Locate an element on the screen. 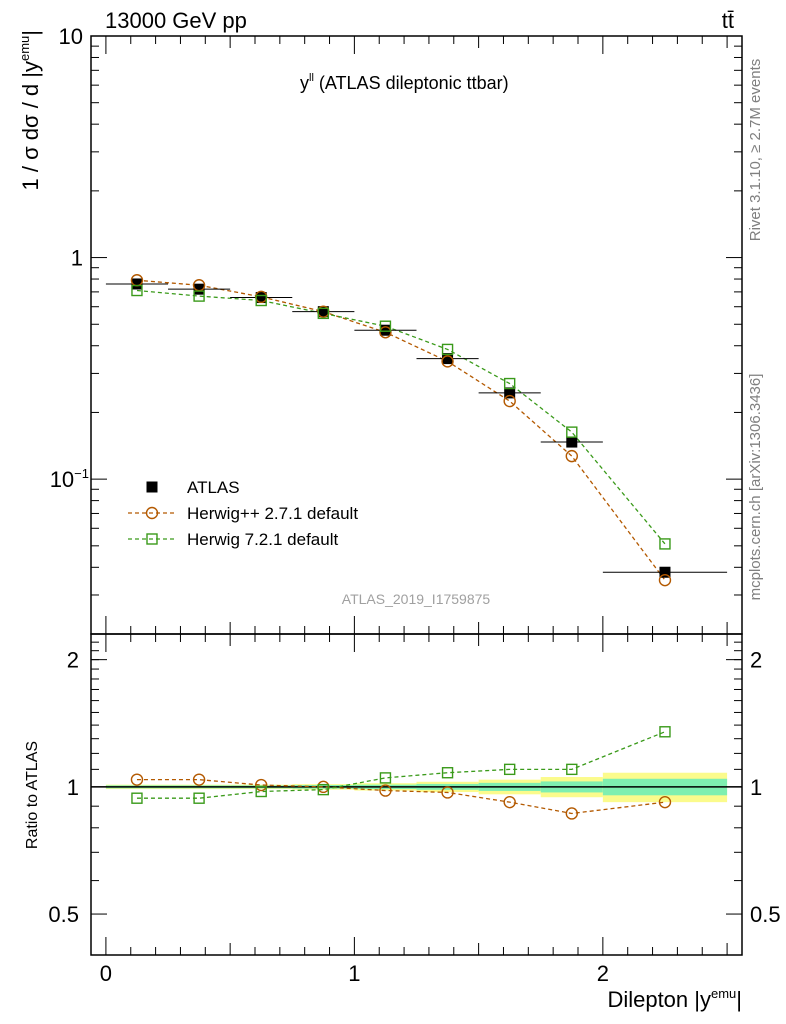 Image resolution: width=786 pixels, height=1024 pixels. plot-title-rest: (ATLAS dileptonic ttbar) is located at coordinates (411, 83).